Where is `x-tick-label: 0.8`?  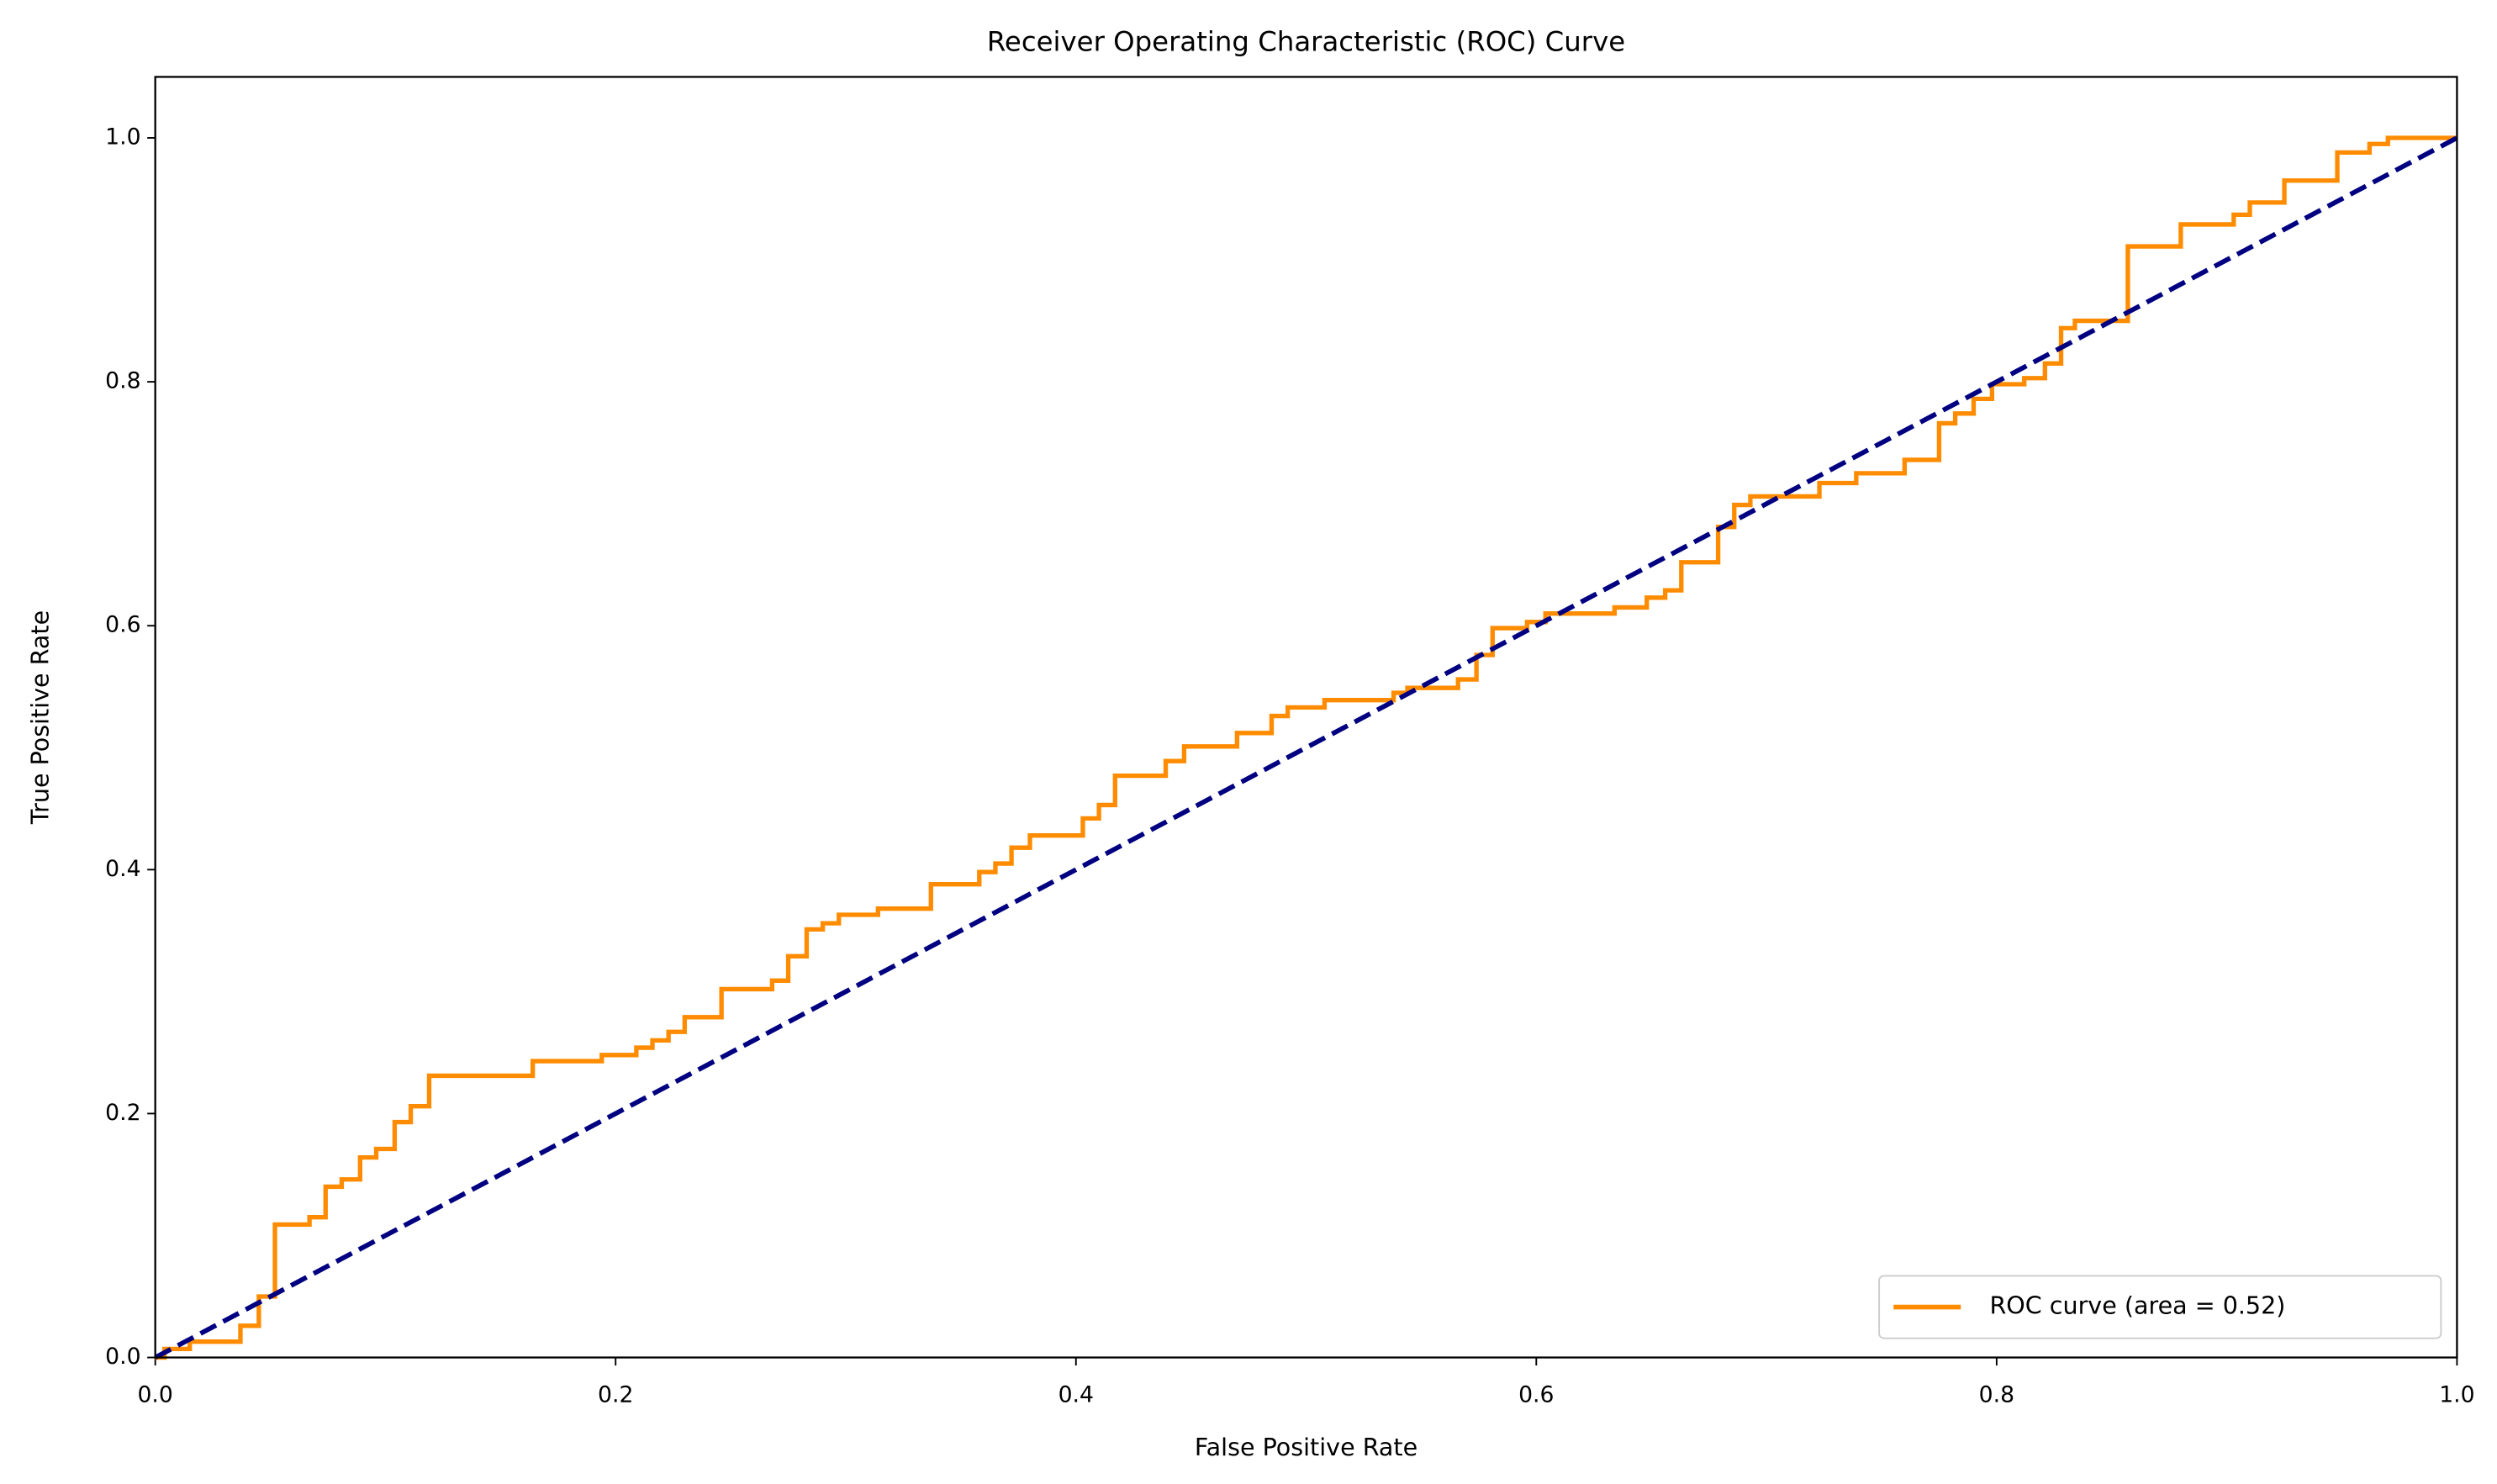 x-tick-label: 0.8 is located at coordinates (1996, 1395).